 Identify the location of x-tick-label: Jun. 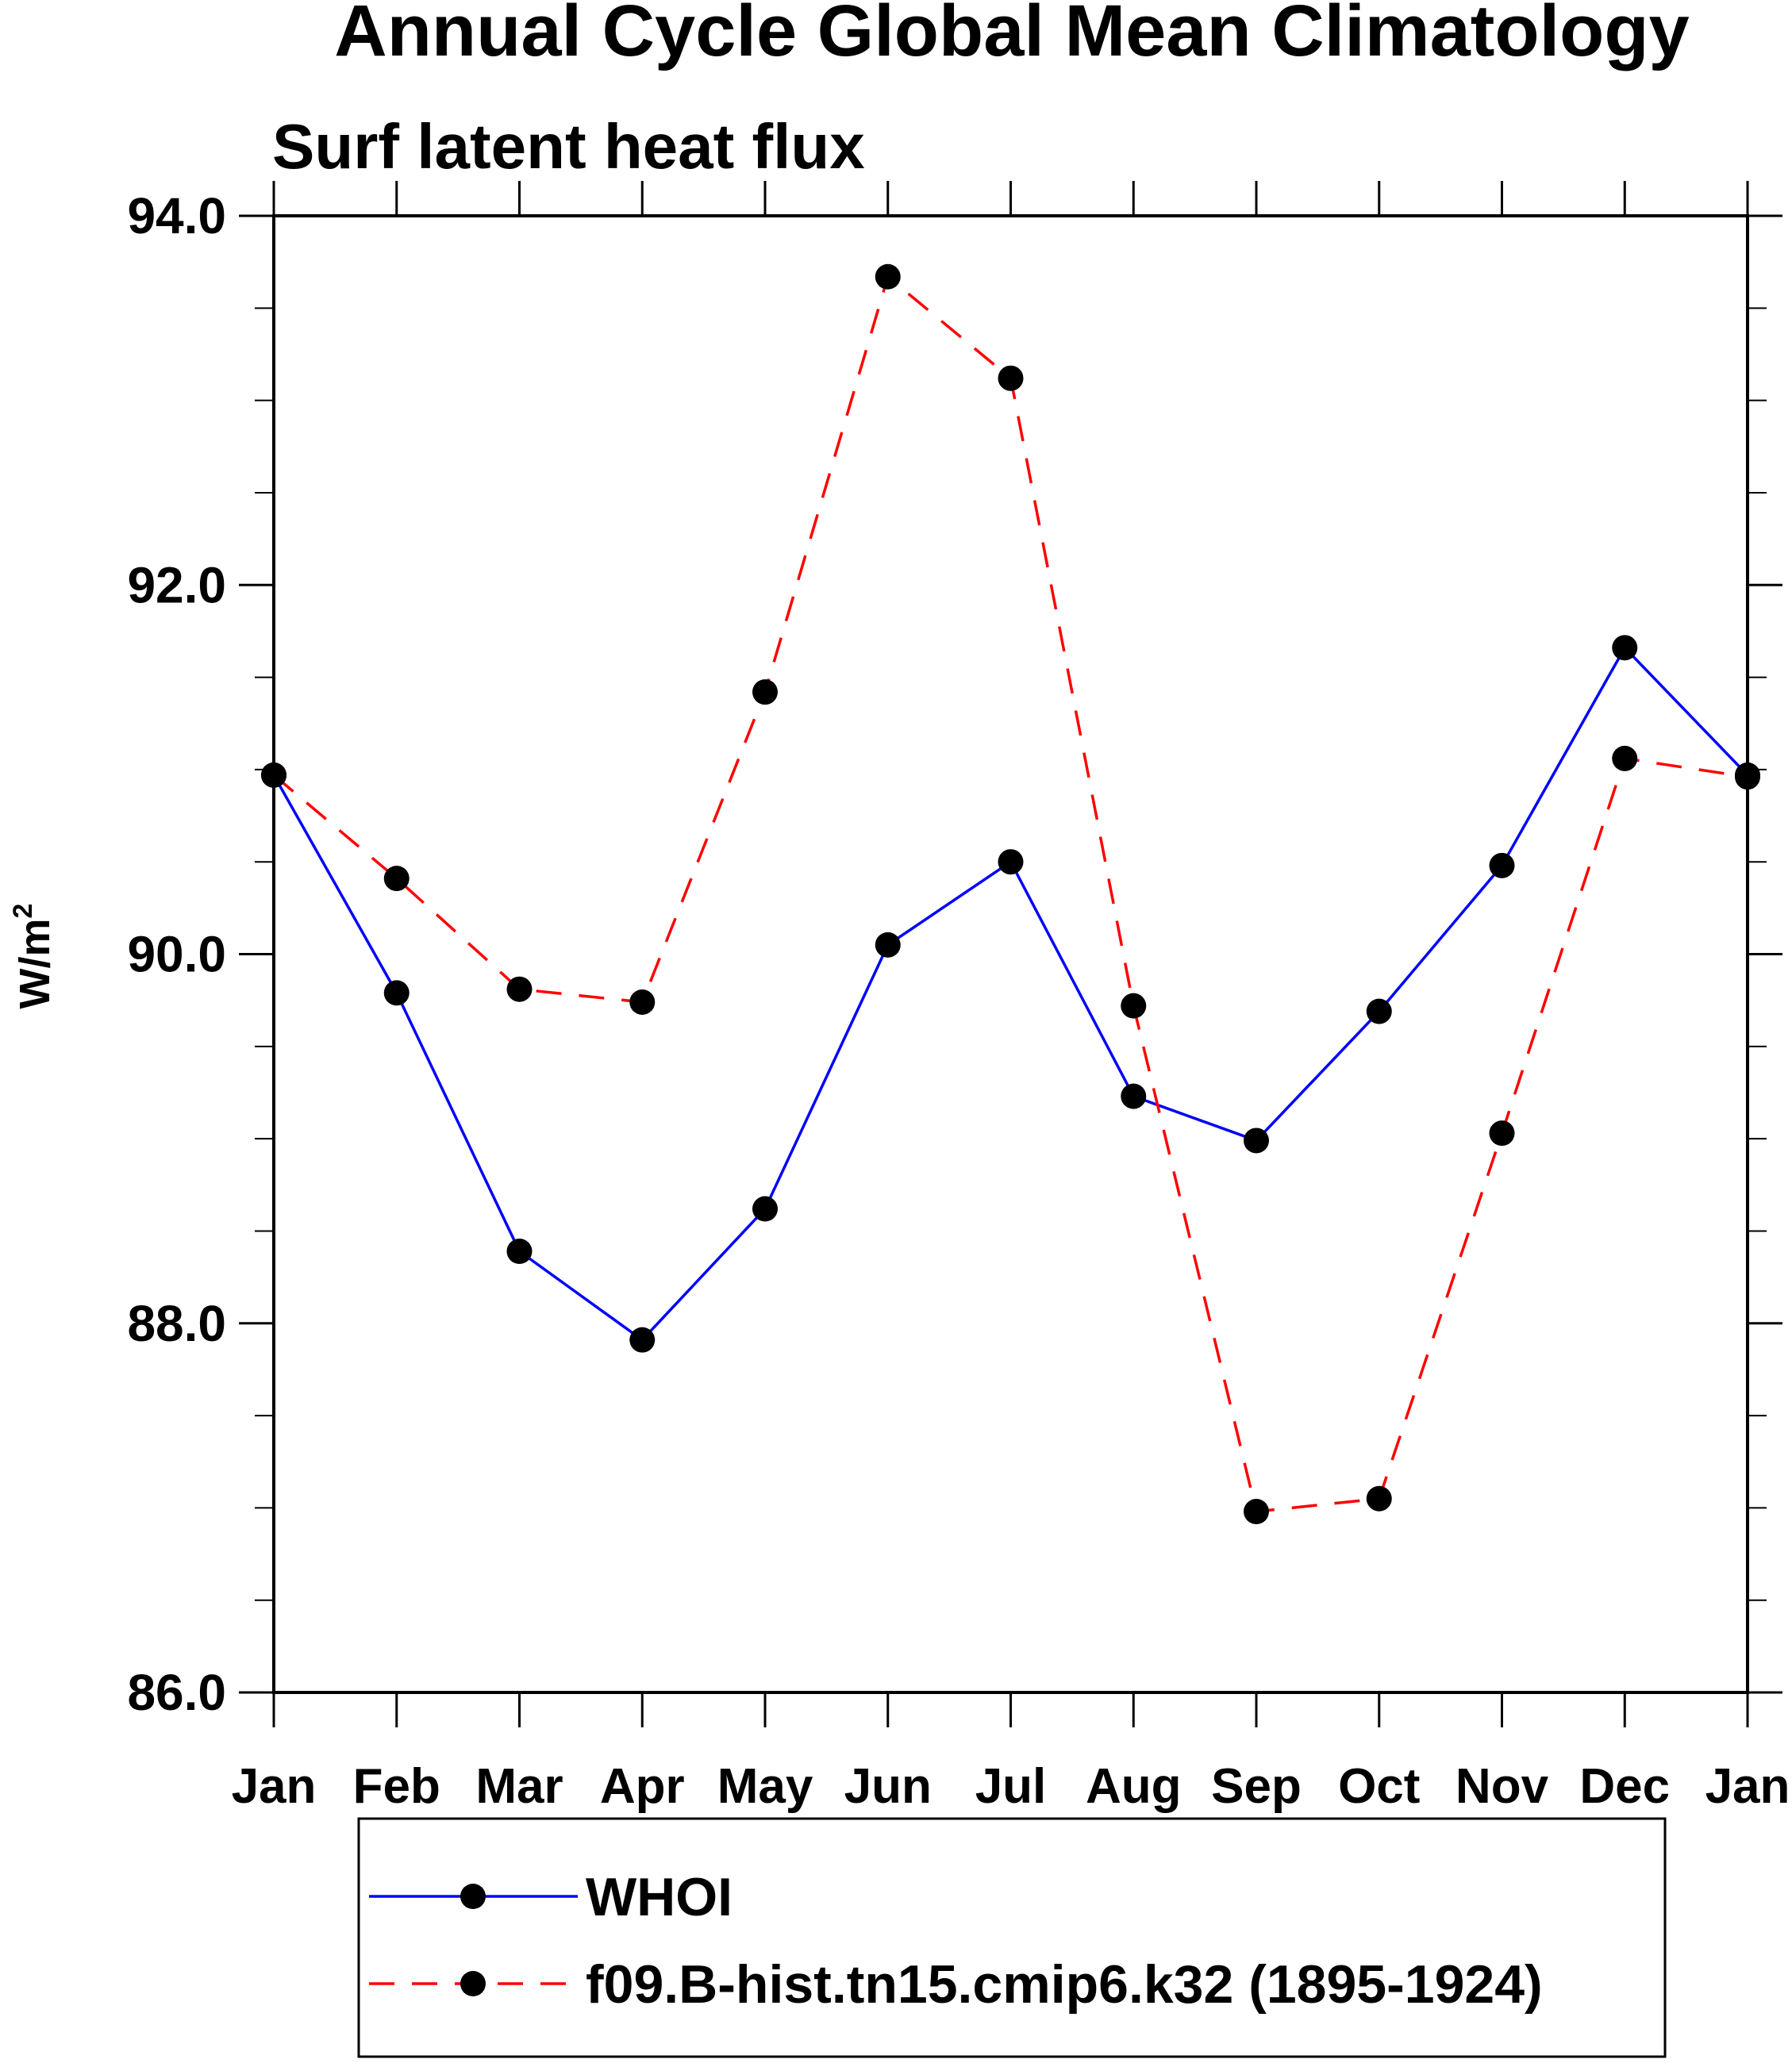
(888, 1786).